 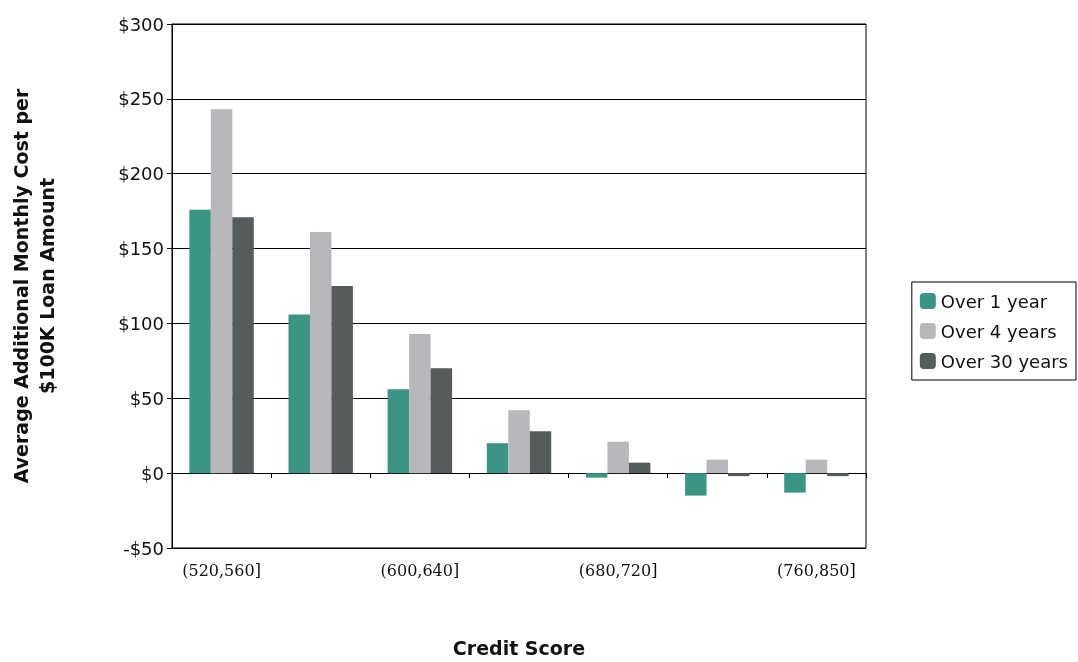 I want to click on y-tick-label: $300, so click(x=141, y=24).